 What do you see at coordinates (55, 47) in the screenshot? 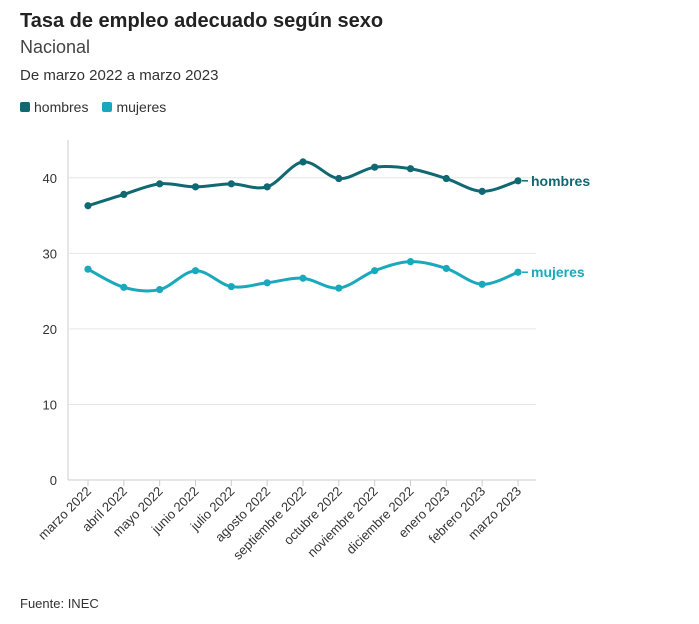
I see `chart-subtitle: Nacional` at bounding box center [55, 47].